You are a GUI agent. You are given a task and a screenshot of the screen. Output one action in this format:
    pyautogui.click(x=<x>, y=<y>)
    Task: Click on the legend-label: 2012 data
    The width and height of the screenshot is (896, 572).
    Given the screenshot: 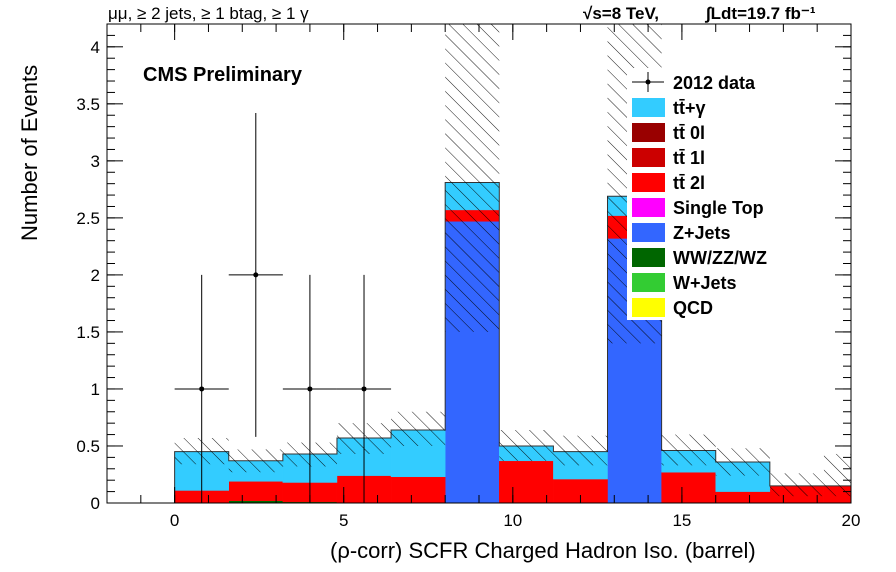 What is the action you would take?
    pyautogui.click(x=714, y=83)
    